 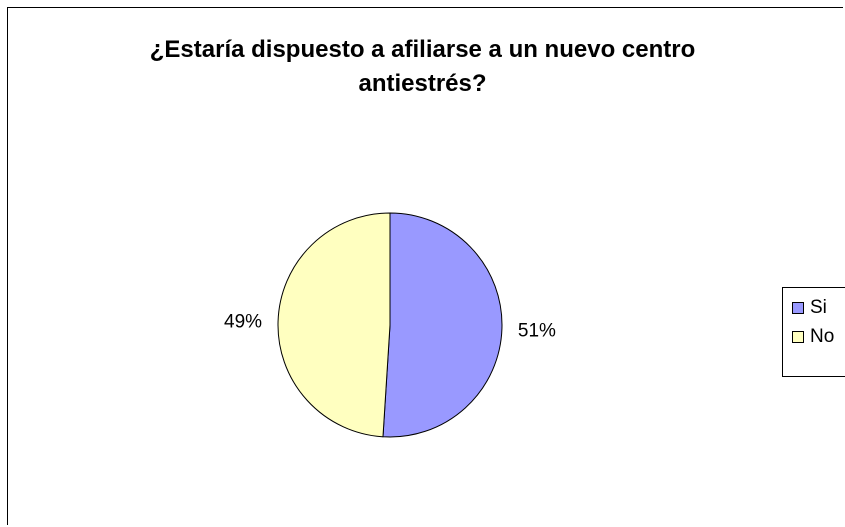 I want to click on data-label-si: 51%, so click(x=537, y=331).